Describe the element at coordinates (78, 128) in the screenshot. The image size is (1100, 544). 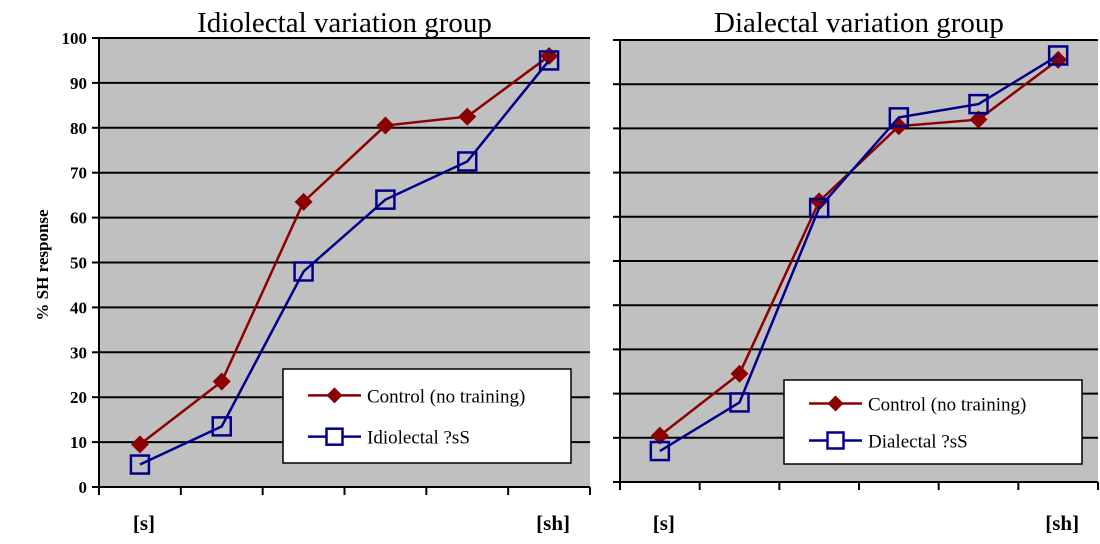
I see `y-tick-label: 80` at that location.